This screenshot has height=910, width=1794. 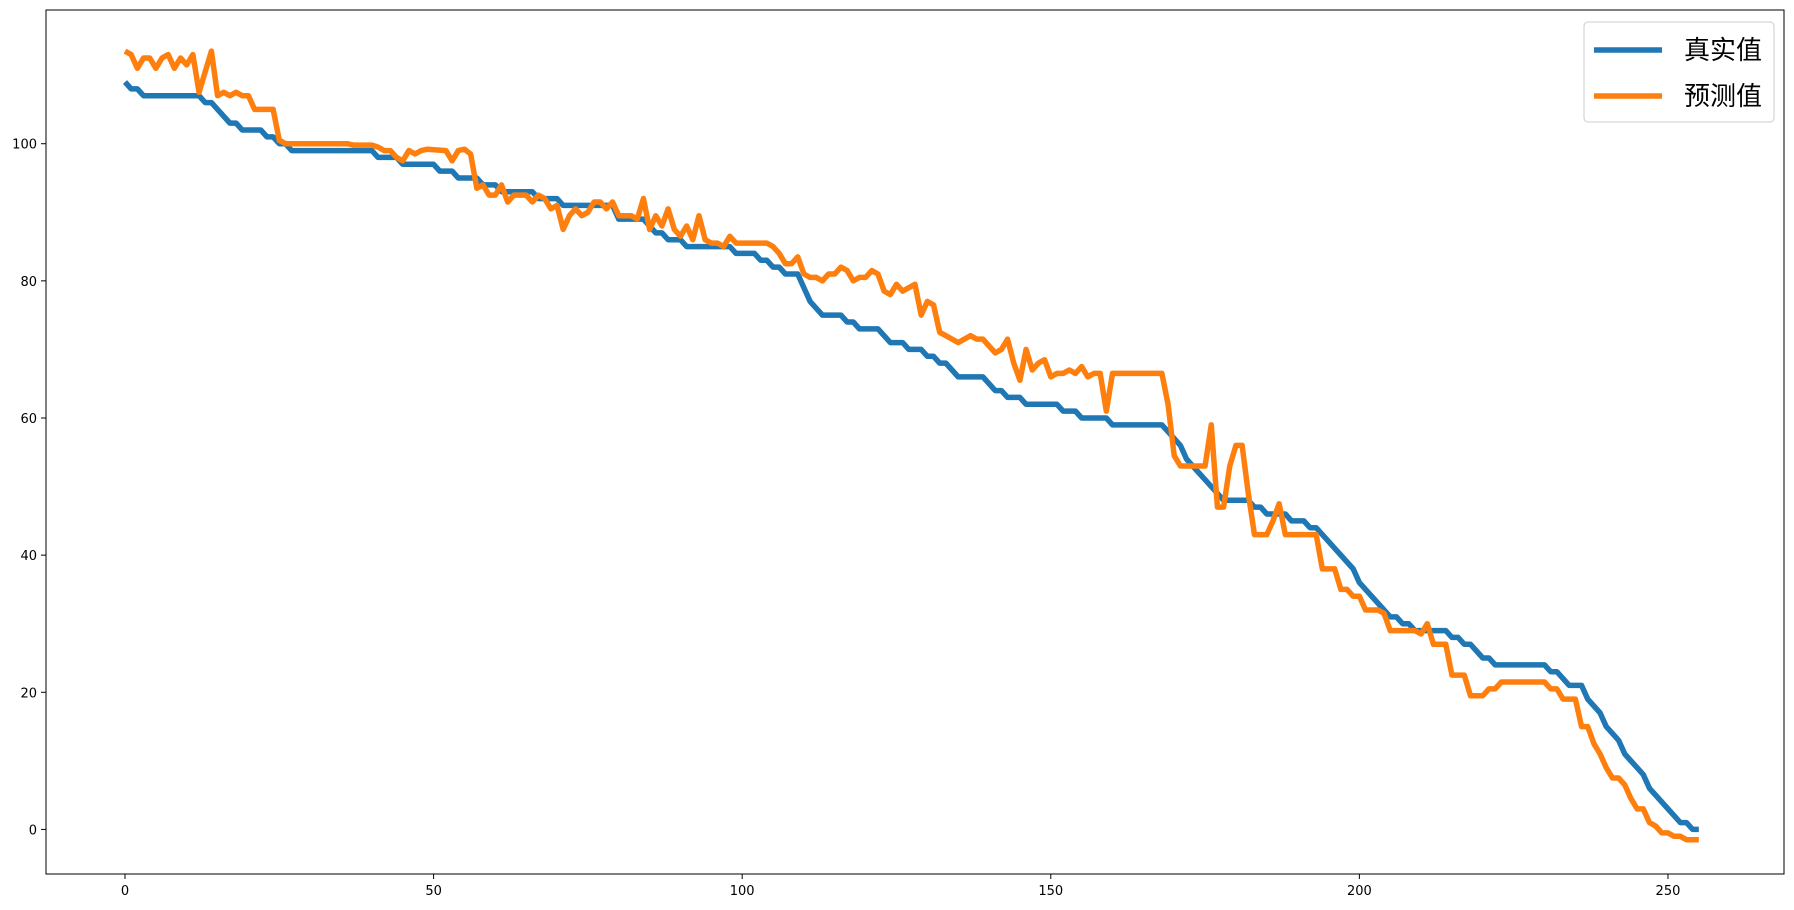 I want to click on y-tick-label: 60, so click(x=28, y=419).